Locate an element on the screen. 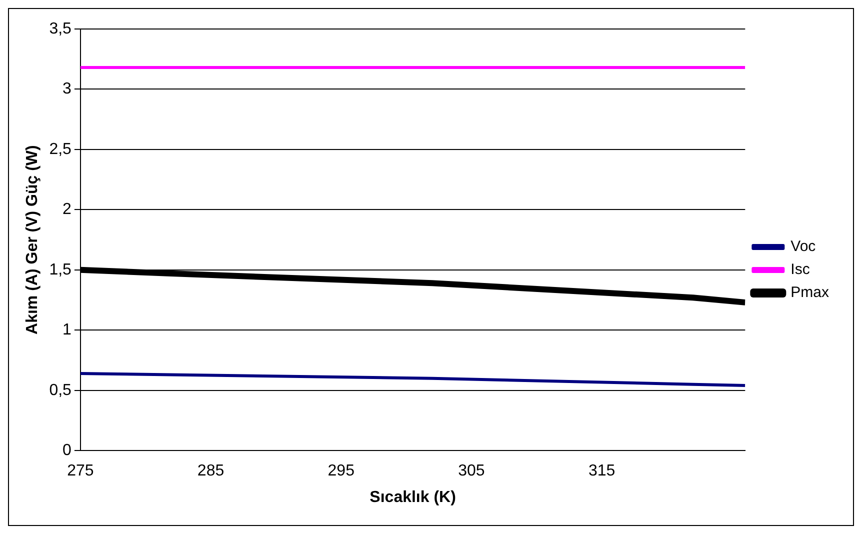  x-tick-label: 315 is located at coordinates (602, 471).